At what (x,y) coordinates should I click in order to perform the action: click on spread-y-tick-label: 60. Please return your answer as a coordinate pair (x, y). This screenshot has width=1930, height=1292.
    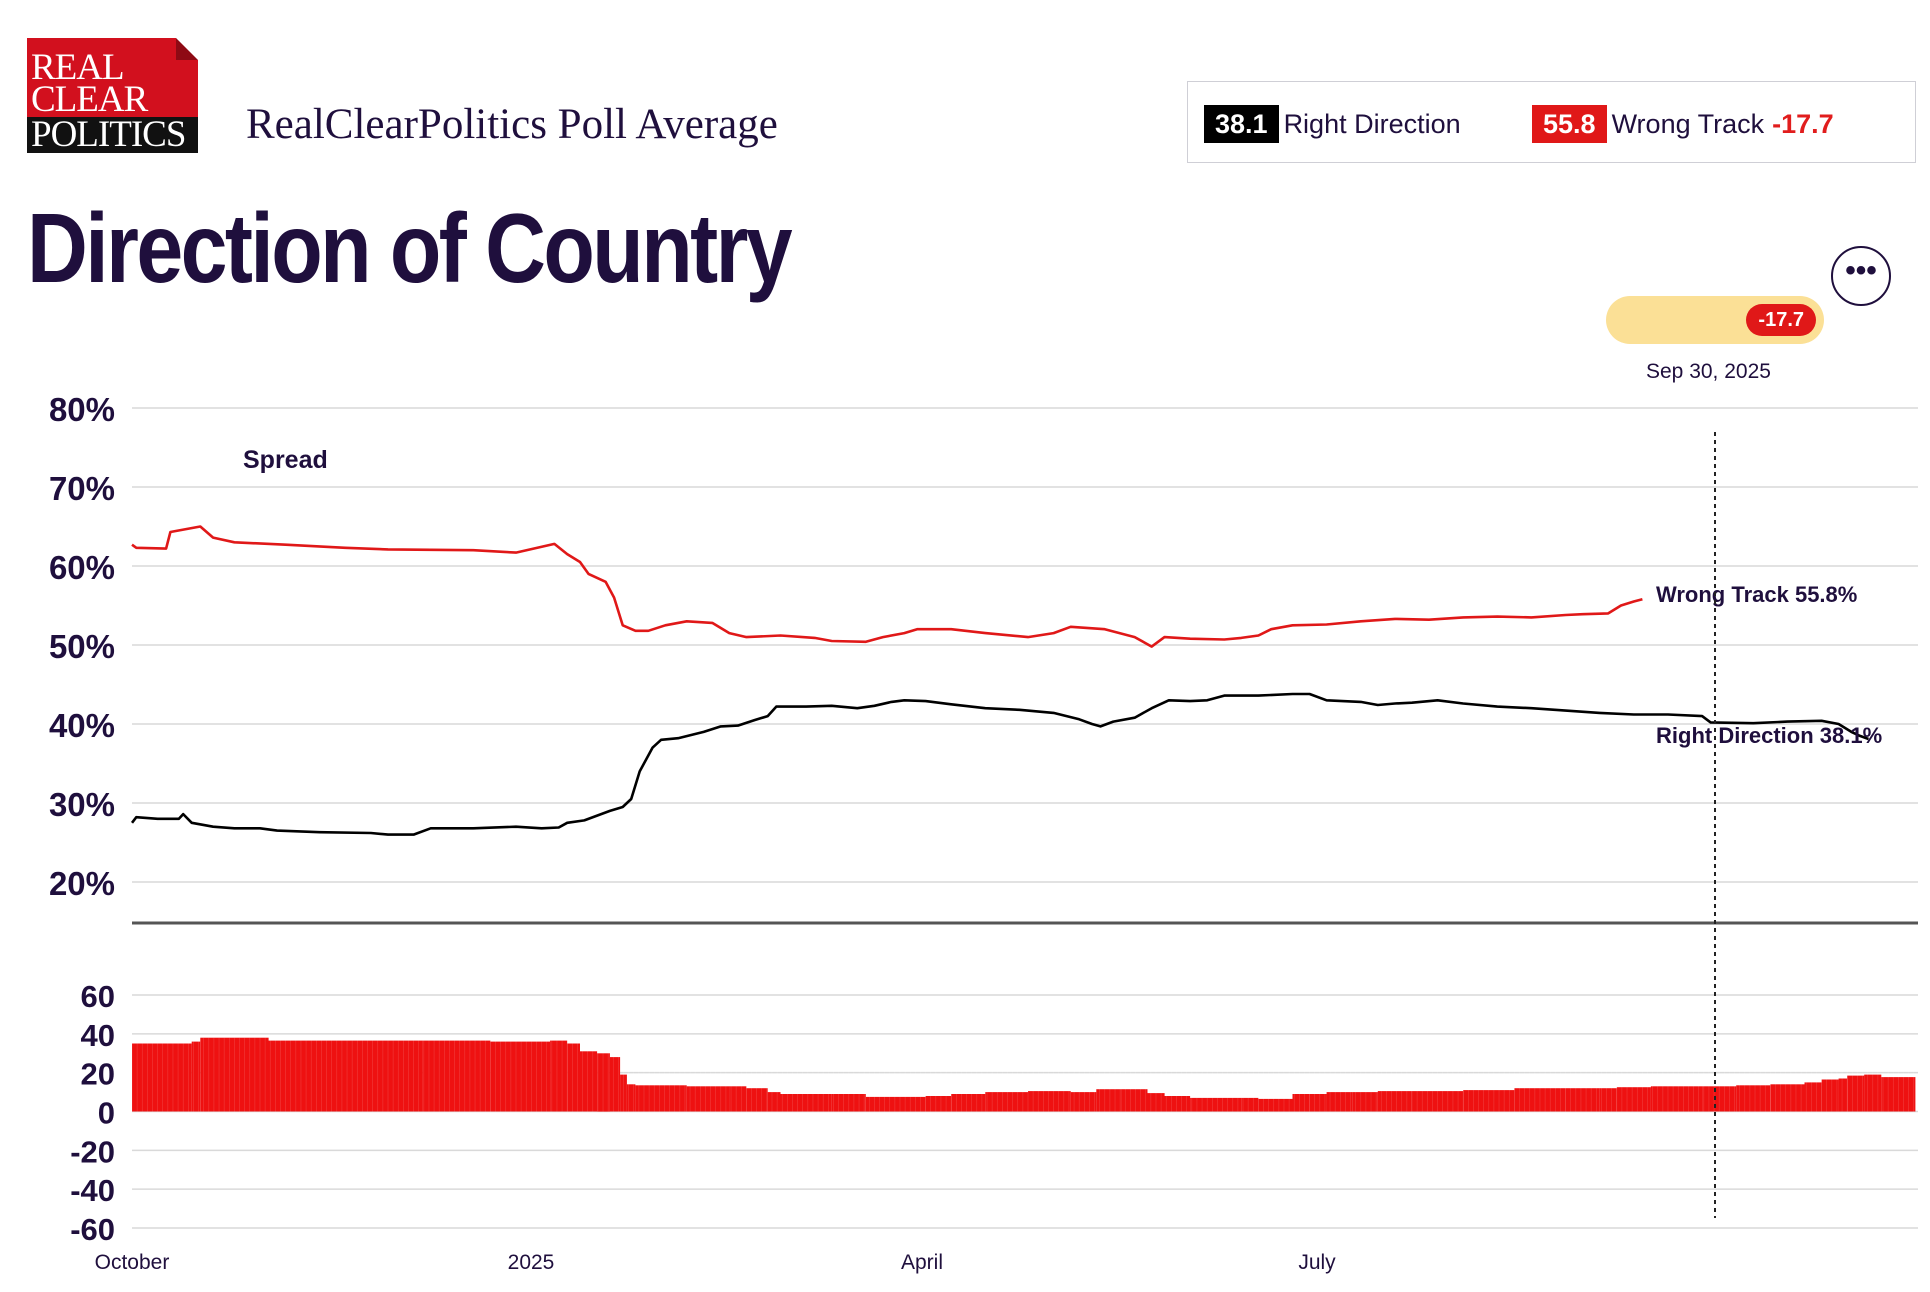
    Looking at the image, I should click on (98, 996).